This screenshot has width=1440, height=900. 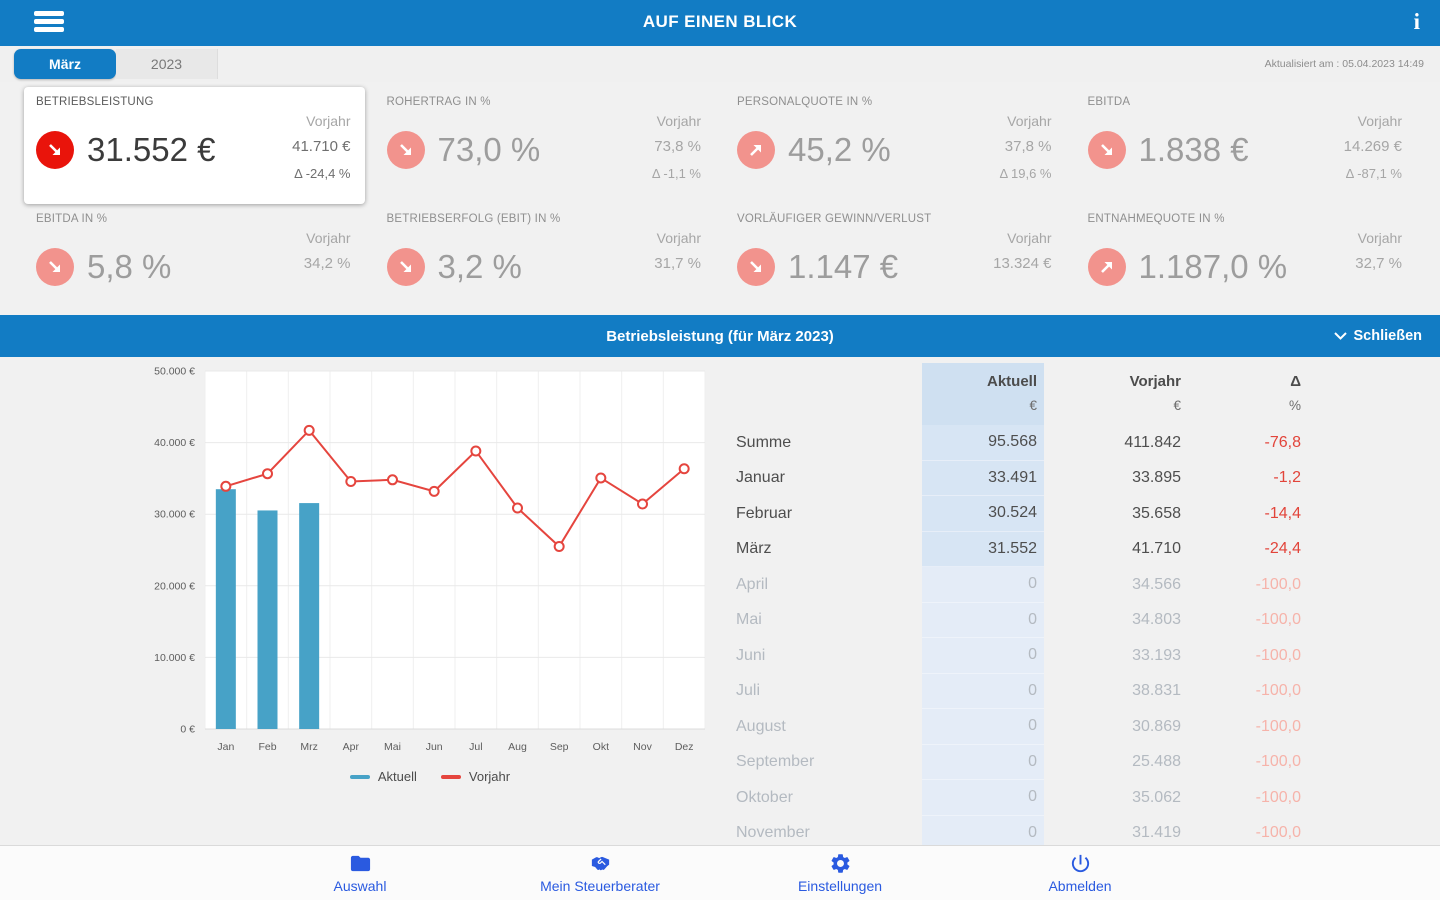 I want to click on app-title: AUF EINEN BLICK, so click(x=720, y=21).